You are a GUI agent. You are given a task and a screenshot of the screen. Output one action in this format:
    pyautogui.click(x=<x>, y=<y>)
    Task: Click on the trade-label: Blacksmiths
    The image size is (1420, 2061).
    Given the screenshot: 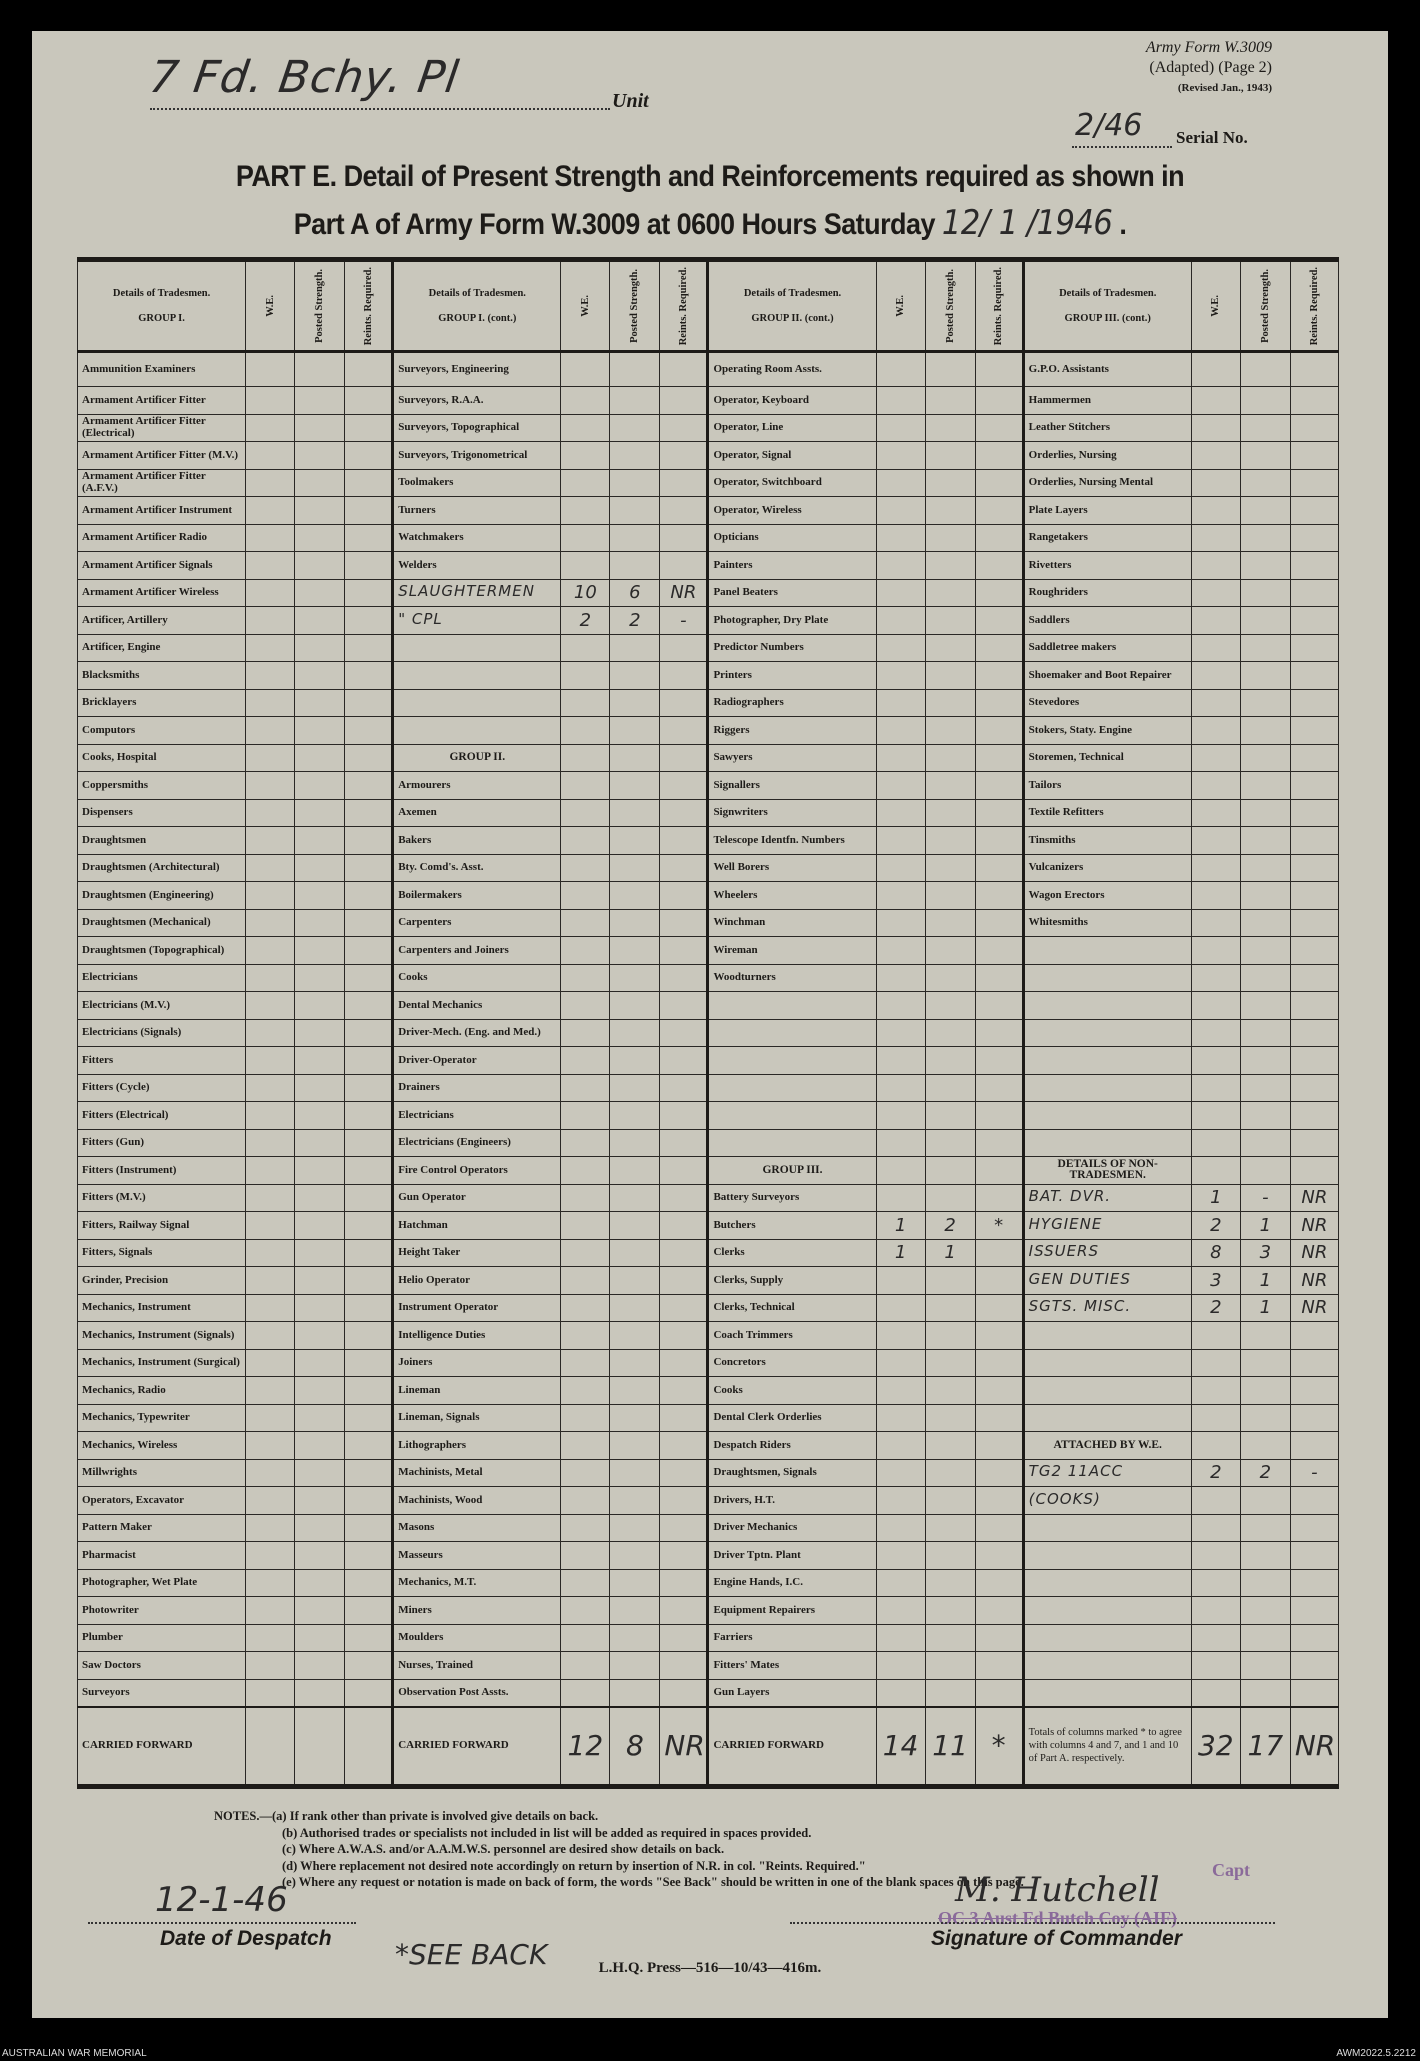 What is the action you would take?
    pyautogui.click(x=111, y=674)
    